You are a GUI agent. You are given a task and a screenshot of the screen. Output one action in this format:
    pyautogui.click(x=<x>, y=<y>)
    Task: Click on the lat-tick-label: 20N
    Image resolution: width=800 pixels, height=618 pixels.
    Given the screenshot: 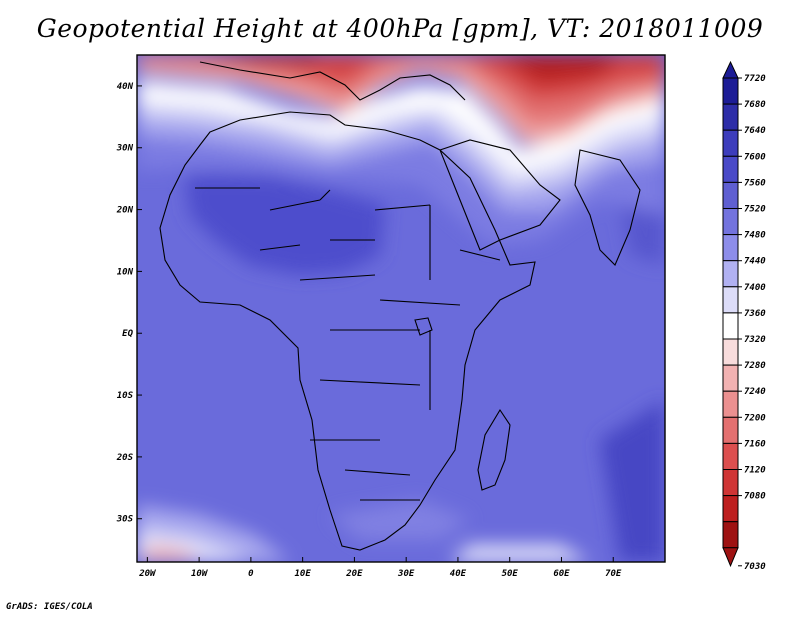 What is the action you would take?
    pyautogui.click(x=125, y=211)
    